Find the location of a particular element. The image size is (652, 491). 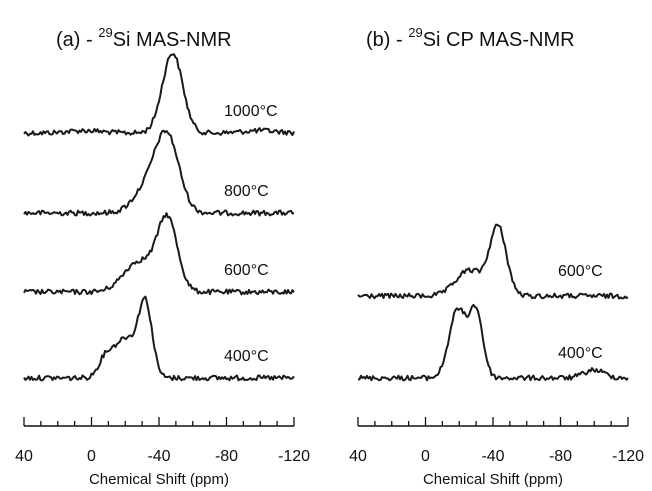

panel-b-x-axis-title: Chemical Shift (ppm) is located at coordinates (493, 479).